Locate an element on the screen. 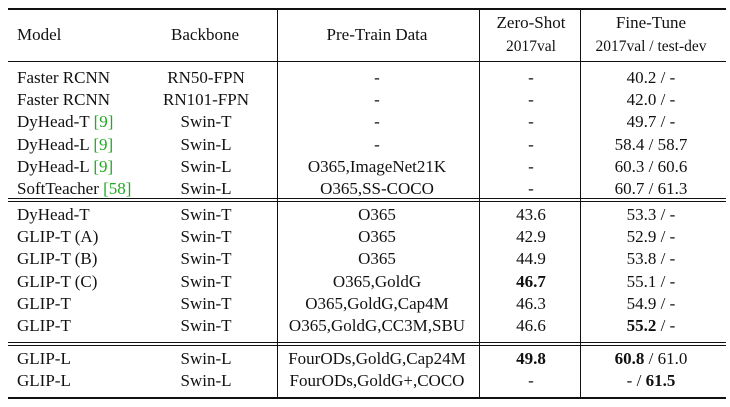  finetune-cell: 40.2 / - is located at coordinates (651, 78).